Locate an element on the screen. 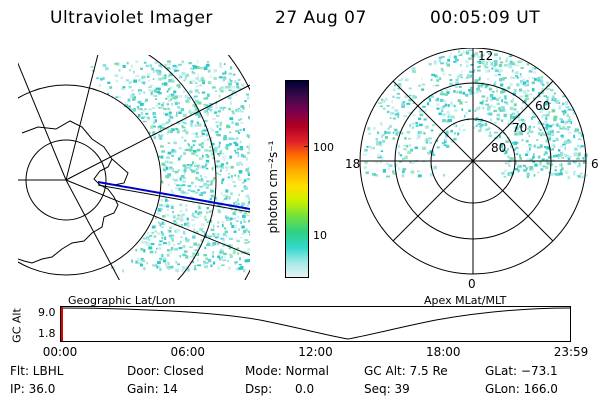  orbit-track is located at coordinates (173, 195).